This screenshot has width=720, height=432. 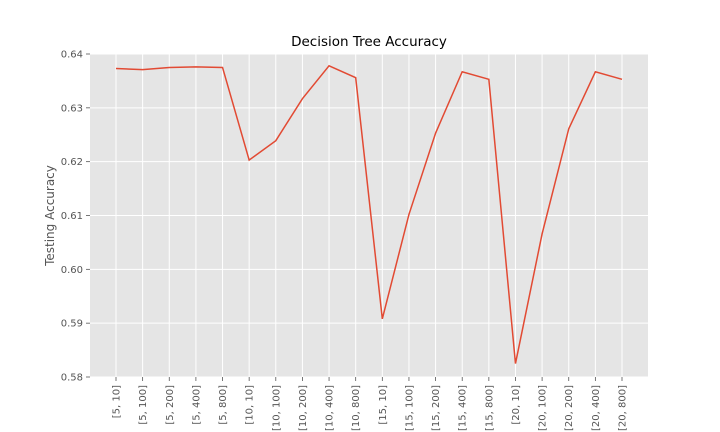 What do you see at coordinates (72, 216) in the screenshot?
I see `y-tick-label: 0.61` at bounding box center [72, 216].